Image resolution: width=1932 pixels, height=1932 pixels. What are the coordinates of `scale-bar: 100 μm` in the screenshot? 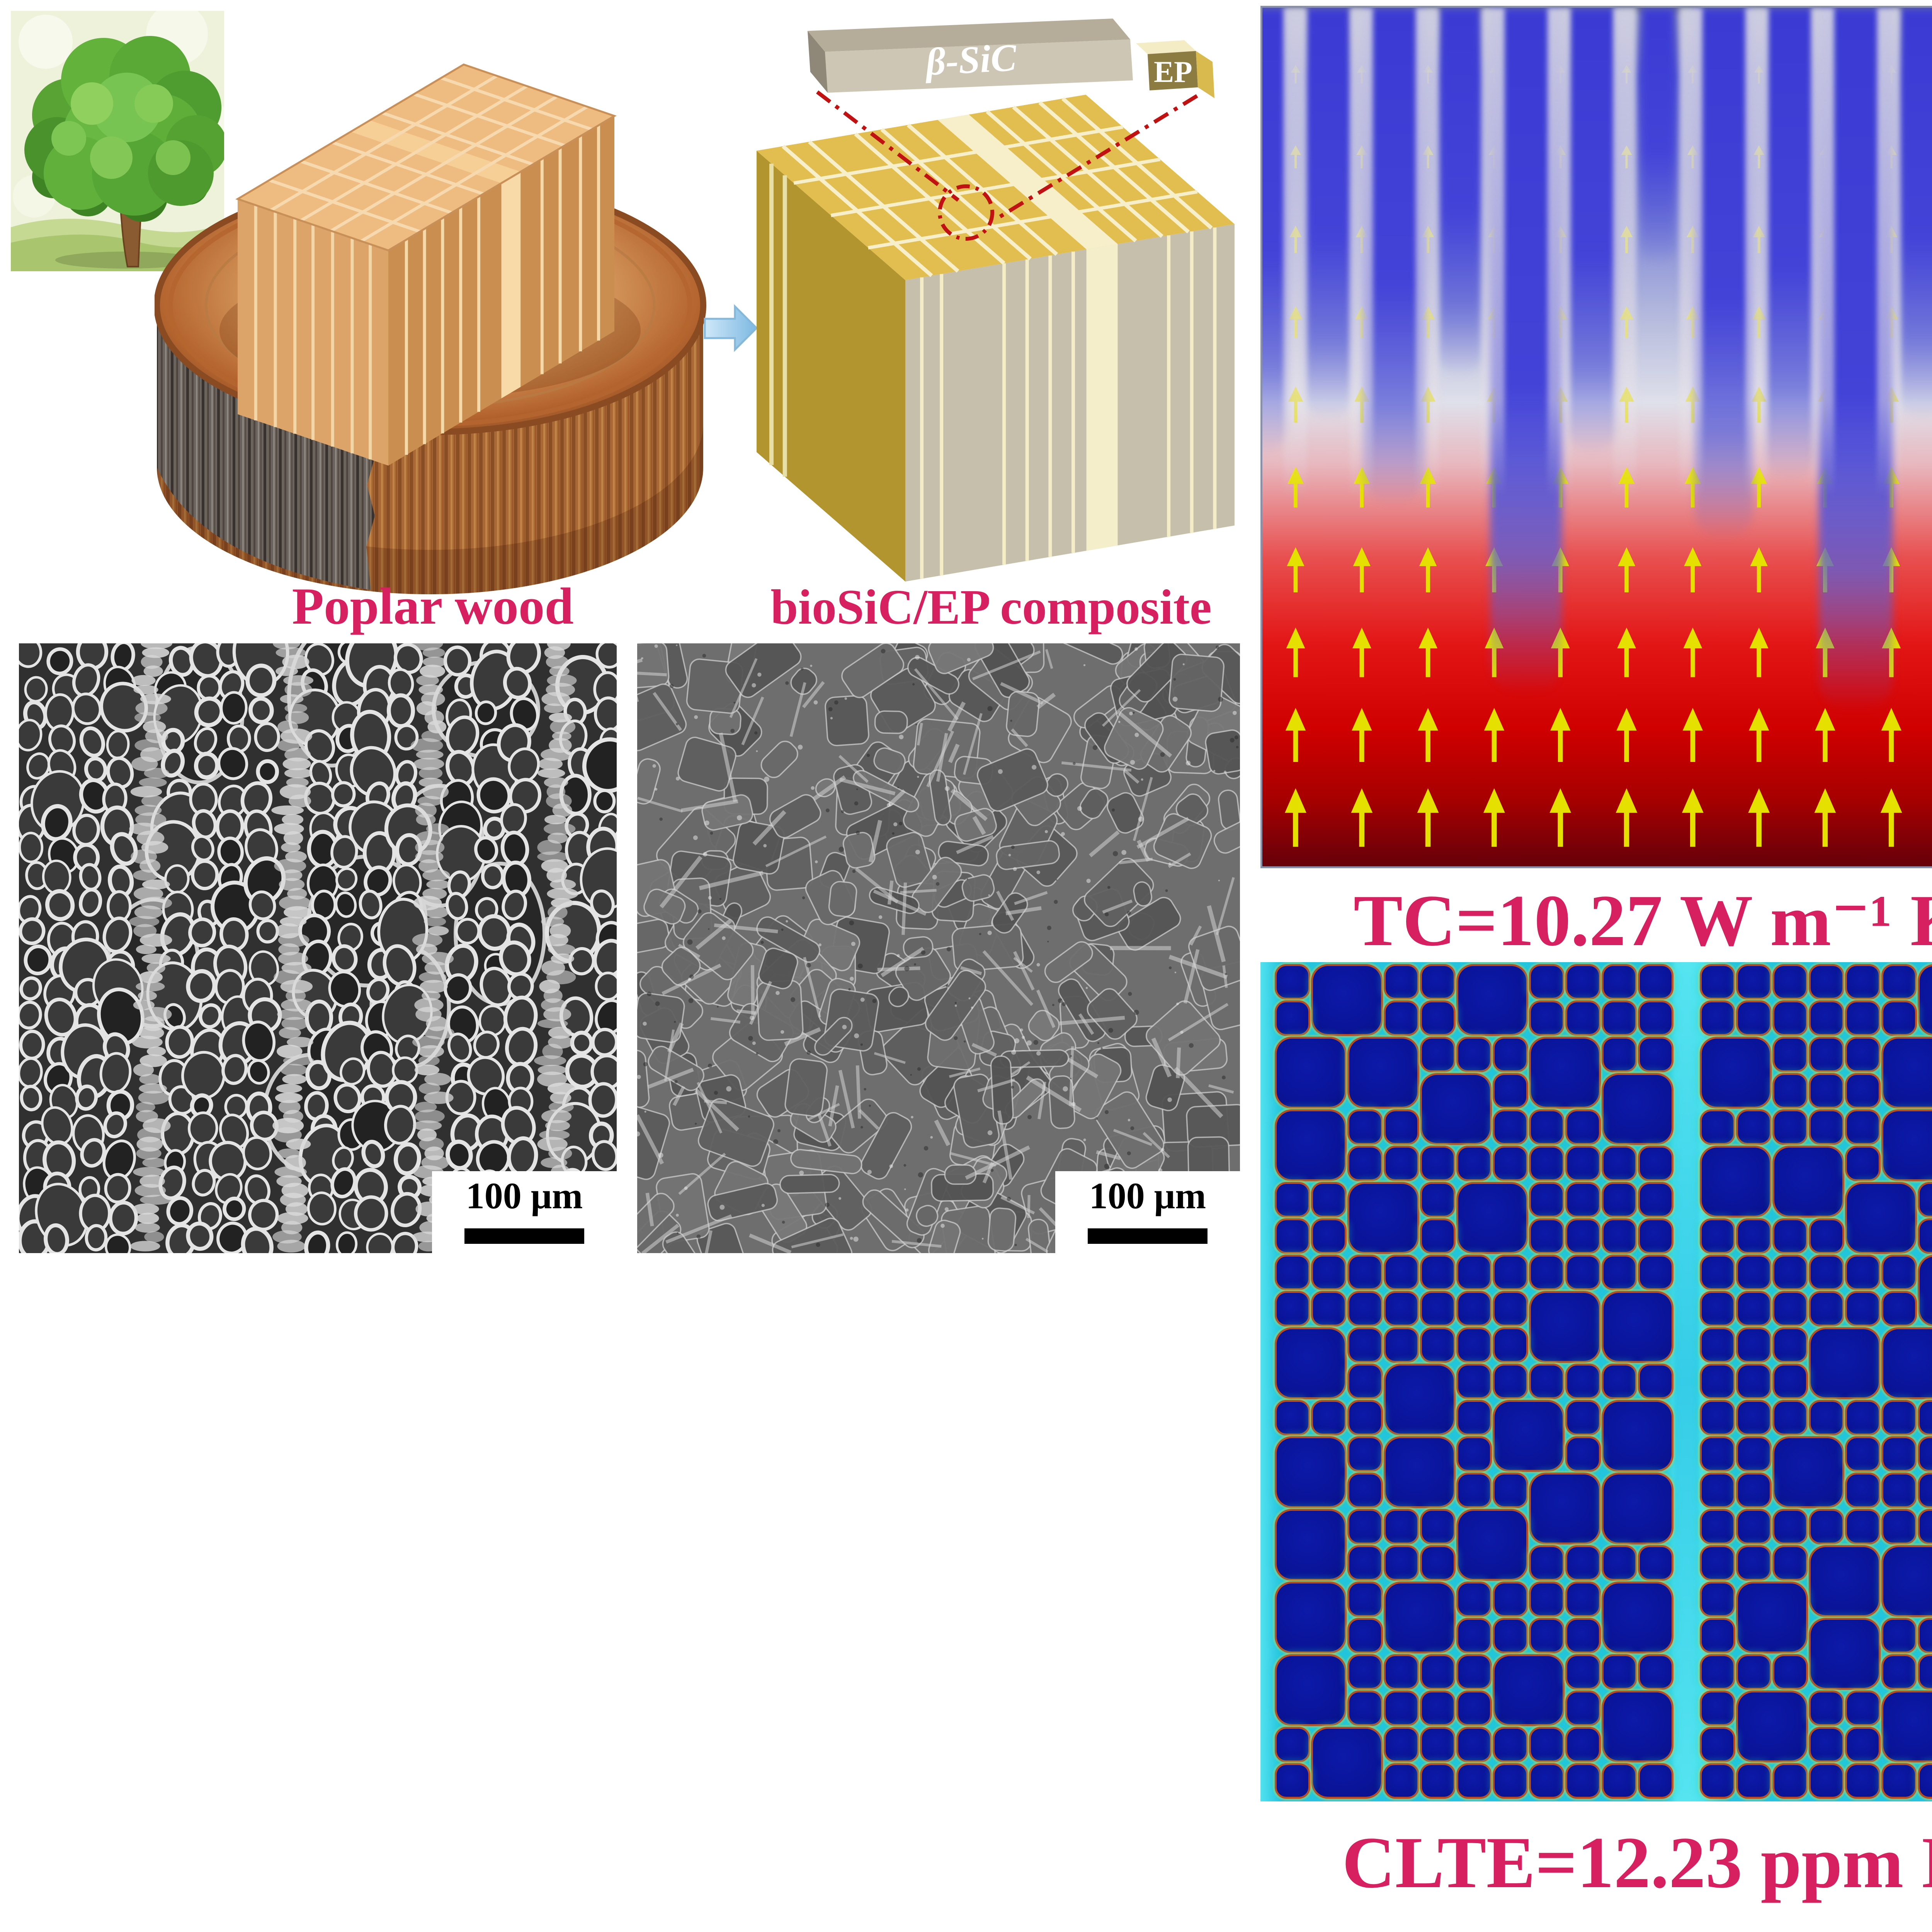 It's located at (1148, 1212).